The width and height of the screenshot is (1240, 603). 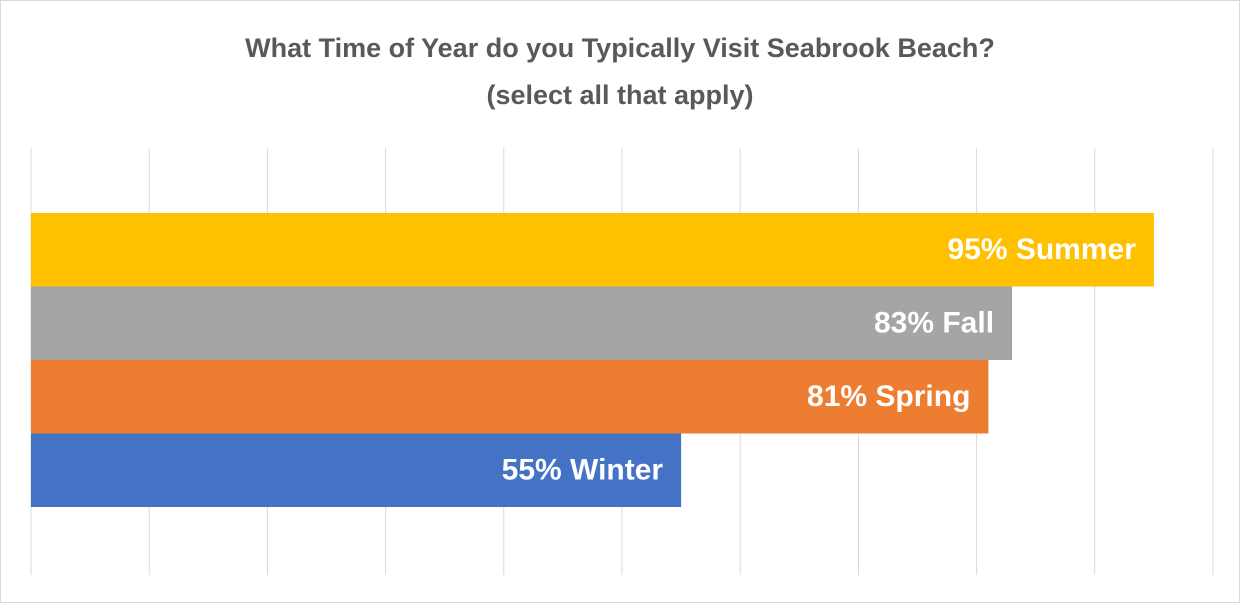 What do you see at coordinates (616, 469) in the screenshot?
I see `category-label: Winter` at bounding box center [616, 469].